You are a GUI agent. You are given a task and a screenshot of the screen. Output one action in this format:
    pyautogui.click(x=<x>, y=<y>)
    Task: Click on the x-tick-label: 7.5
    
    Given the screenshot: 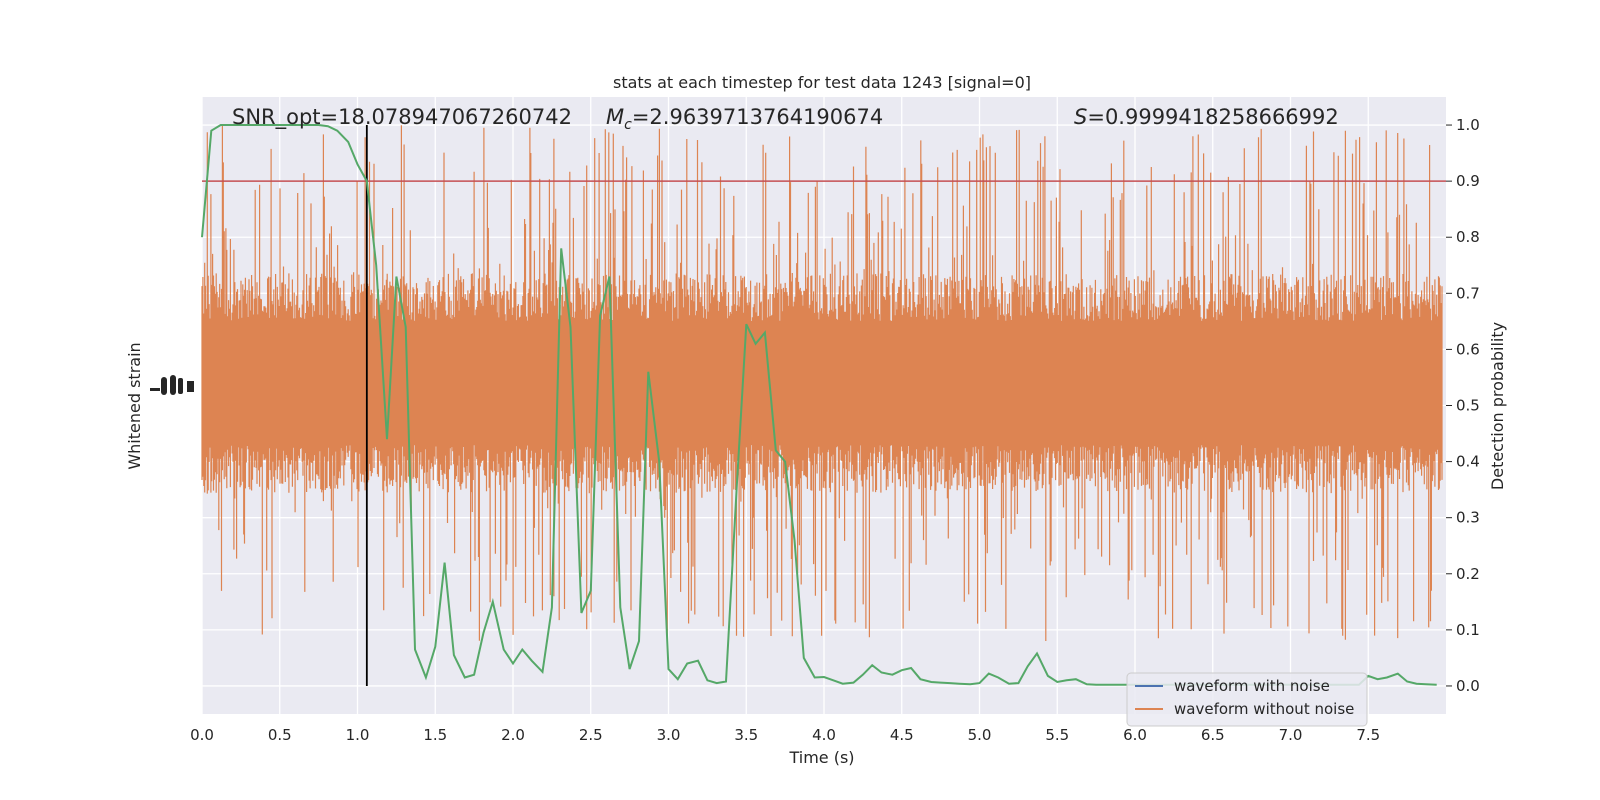 What is the action you would take?
    pyautogui.click(x=1368, y=735)
    